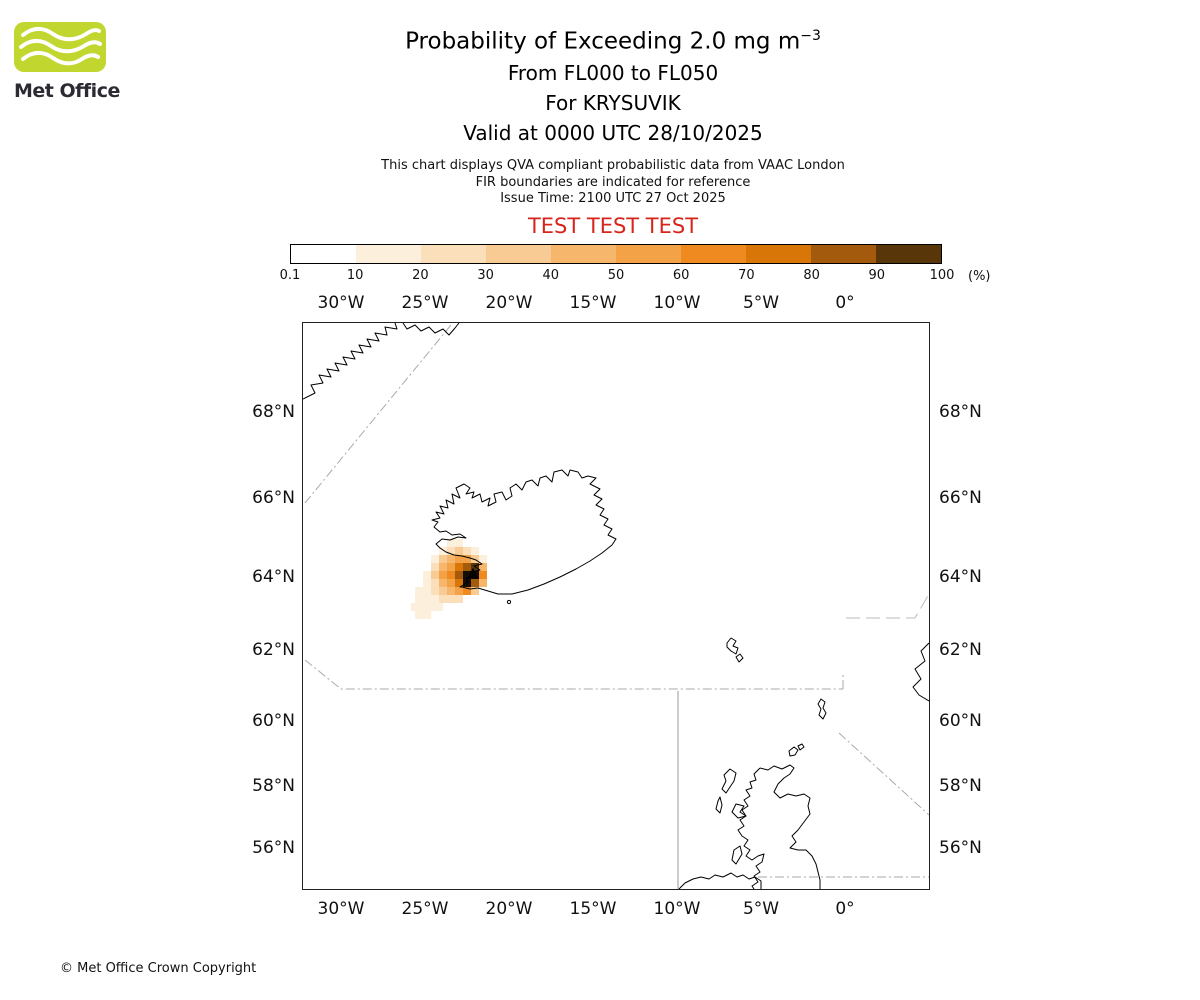  I want to click on uist-islands, so click(719, 805).